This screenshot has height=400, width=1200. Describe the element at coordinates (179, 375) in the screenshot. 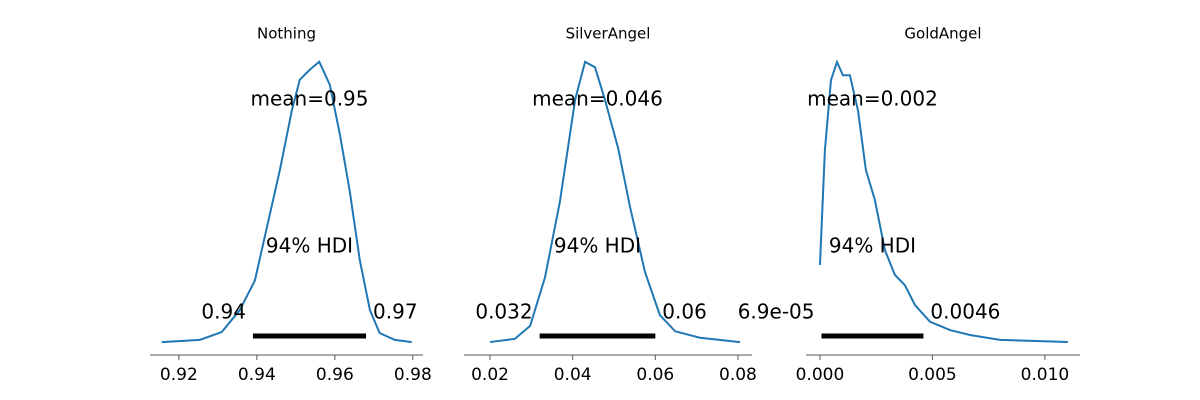

I see `x-tick-label: 0.92` at that location.